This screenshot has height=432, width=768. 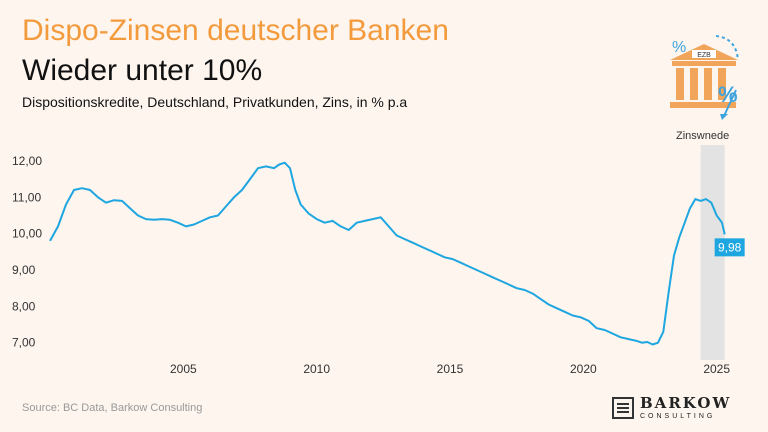 What do you see at coordinates (142, 70) in the screenshot?
I see `chart-subtitle: Wieder unter 10%` at bounding box center [142, 70].